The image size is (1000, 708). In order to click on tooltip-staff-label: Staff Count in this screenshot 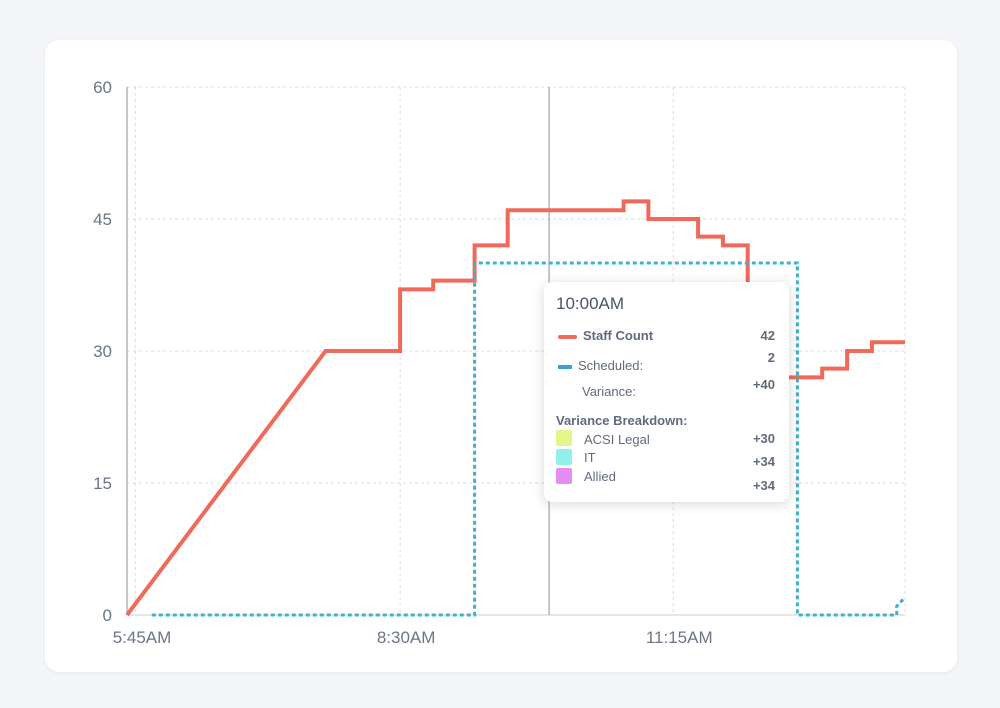, I will do `click(618, 335)`.